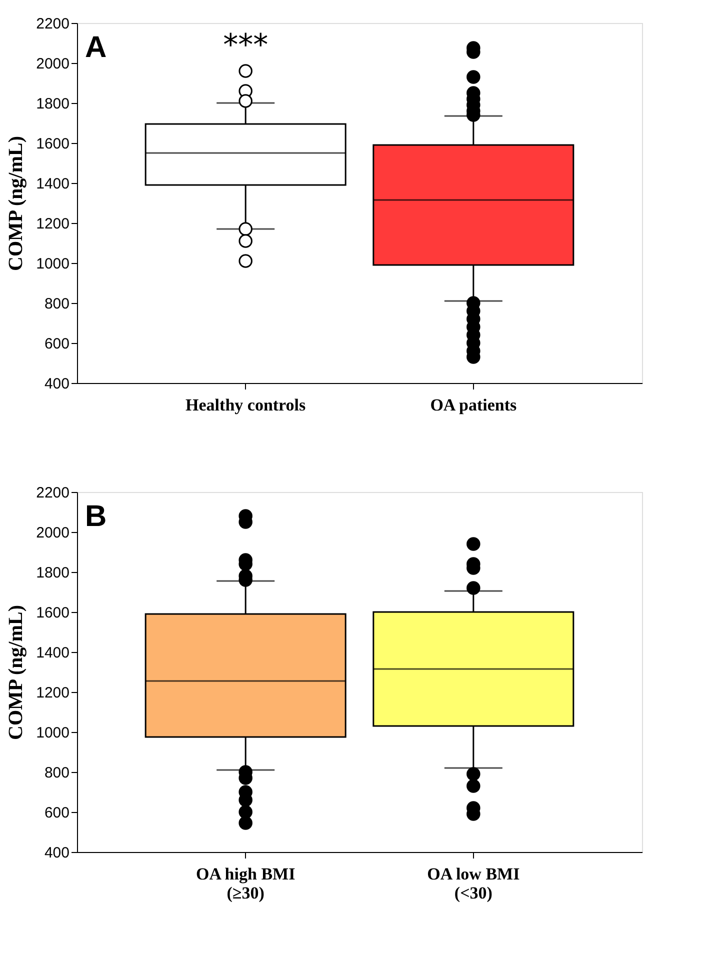 Image resolution: width=717 pixels, height=953 pixels. I want to click on annotation: B, so click(96, 516).